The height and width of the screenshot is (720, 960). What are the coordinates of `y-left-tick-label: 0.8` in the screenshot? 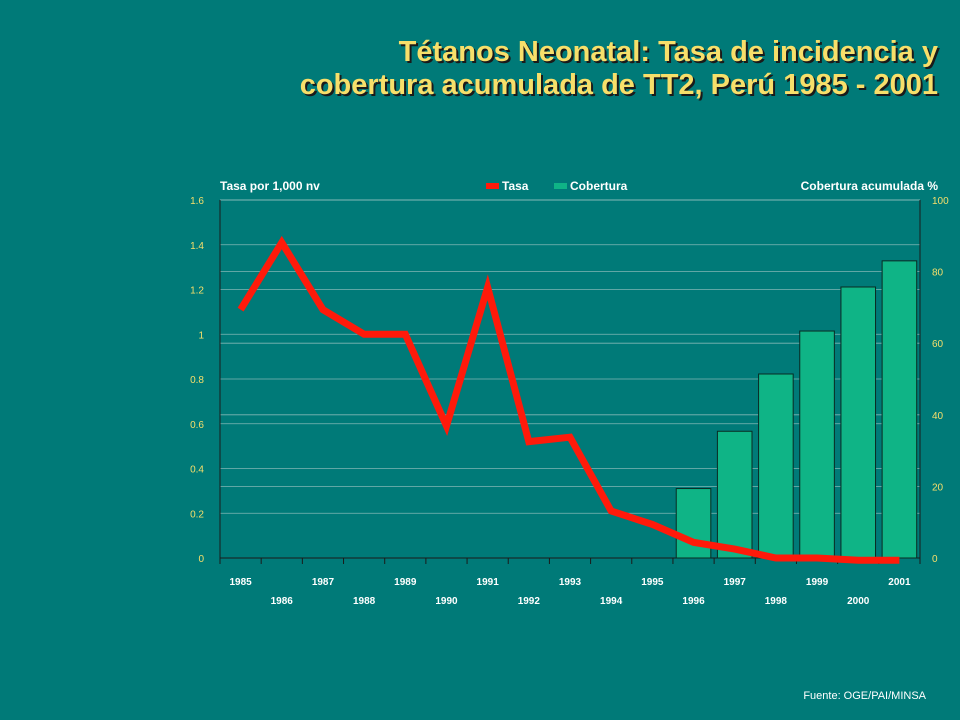 It's located at (197, 380).